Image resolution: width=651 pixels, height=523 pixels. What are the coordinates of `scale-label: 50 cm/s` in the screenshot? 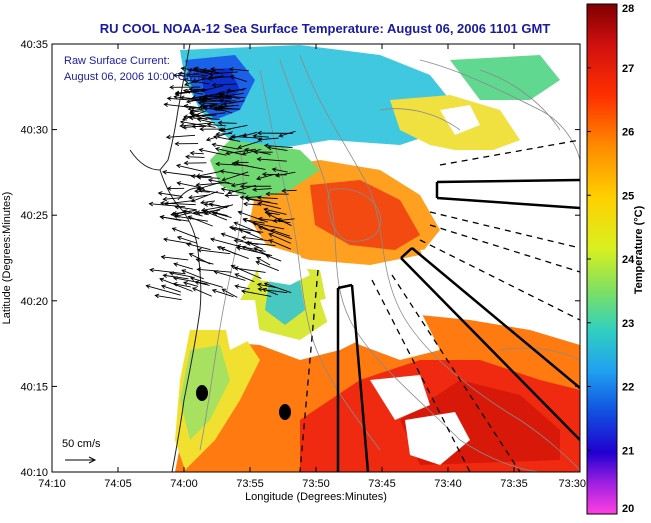 It's located at (81, 444).